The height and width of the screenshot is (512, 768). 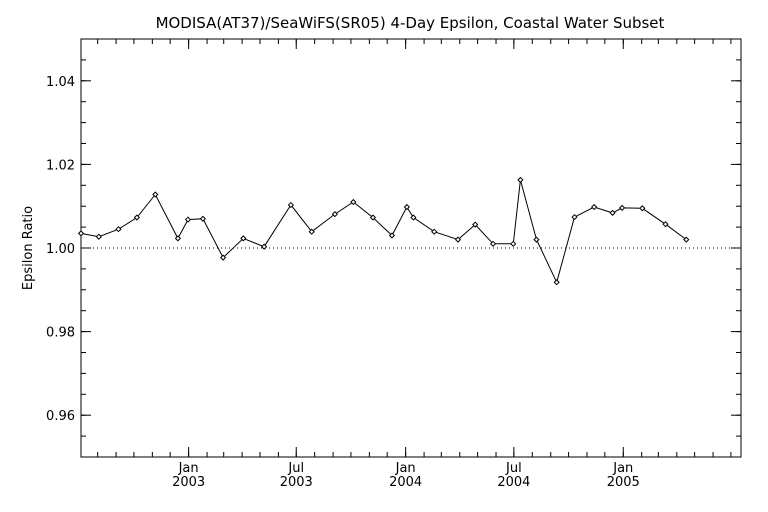 What do you see at coordinates (60, 249) in the screenshot?
I see `y-tick-label: 1.00` at bounding box center [60, 249].